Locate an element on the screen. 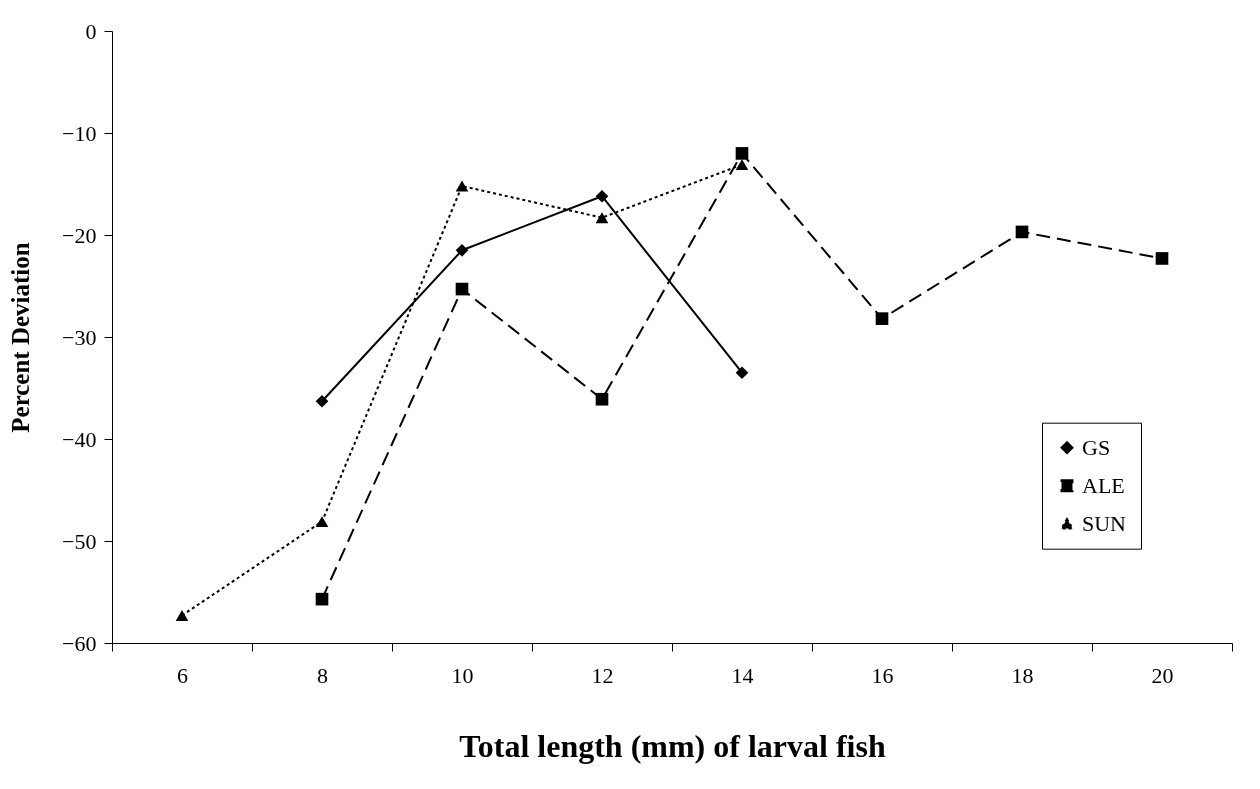 The image size is (1260, 789). y-tick-label: −40 is located at coordinates (79, 439).